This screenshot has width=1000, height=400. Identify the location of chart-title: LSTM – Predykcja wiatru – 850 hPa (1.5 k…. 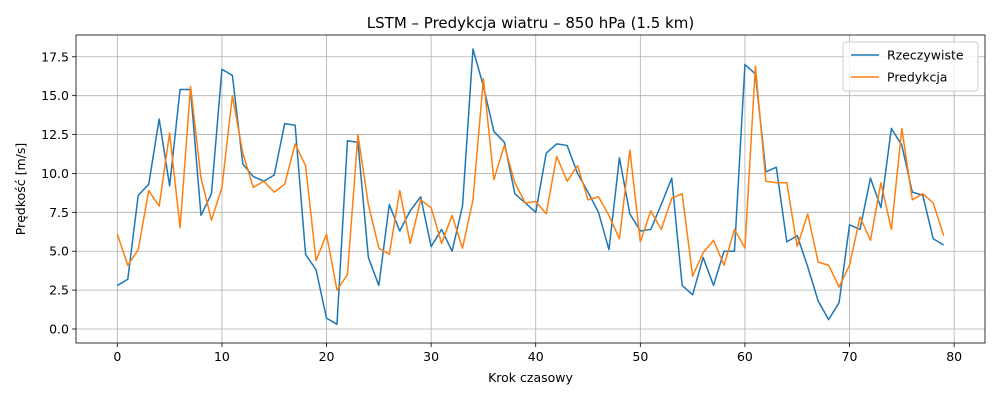
(530, 23).